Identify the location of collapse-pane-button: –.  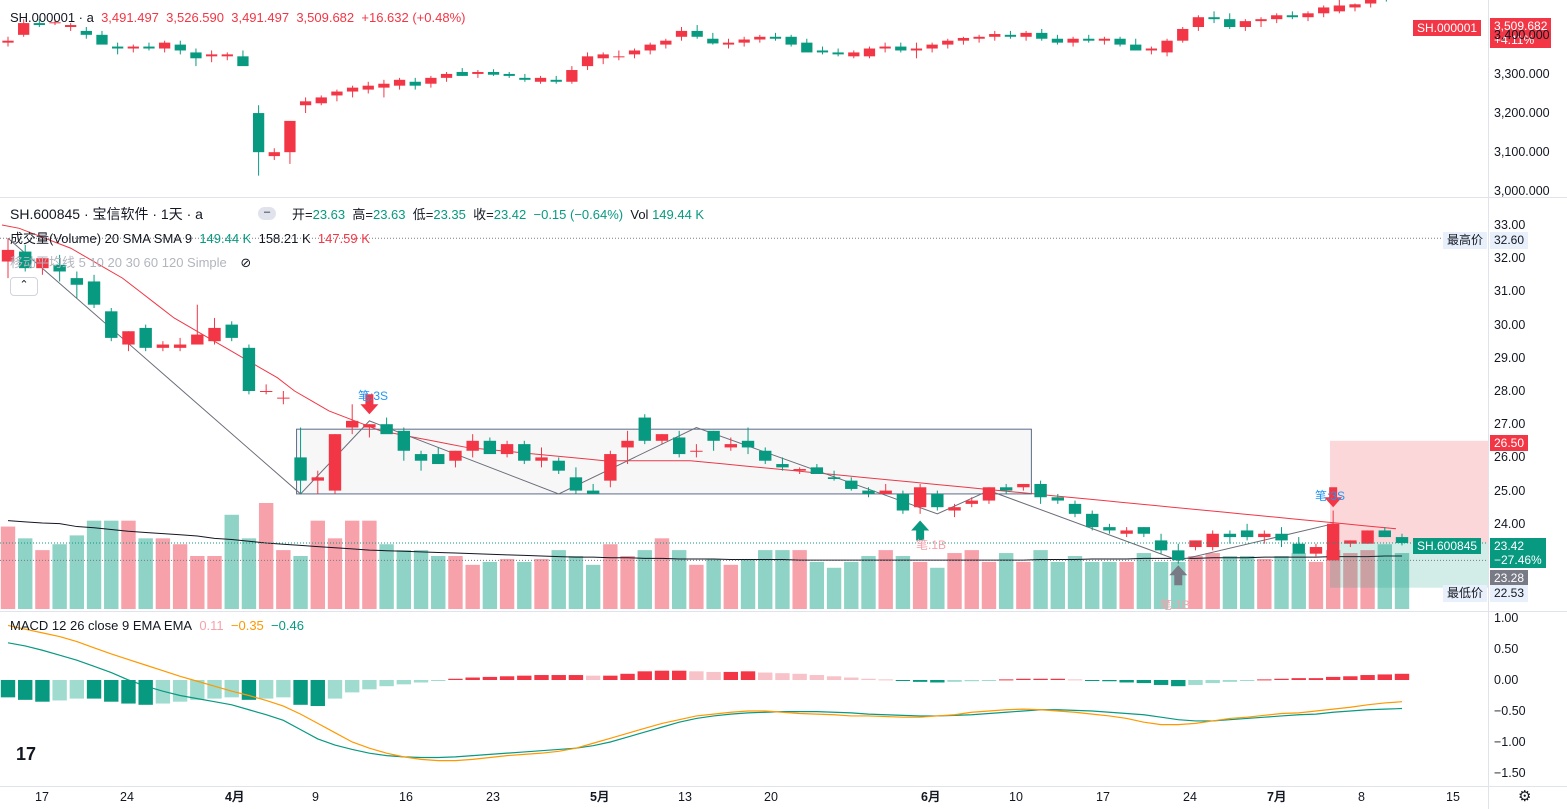
(267, 213).